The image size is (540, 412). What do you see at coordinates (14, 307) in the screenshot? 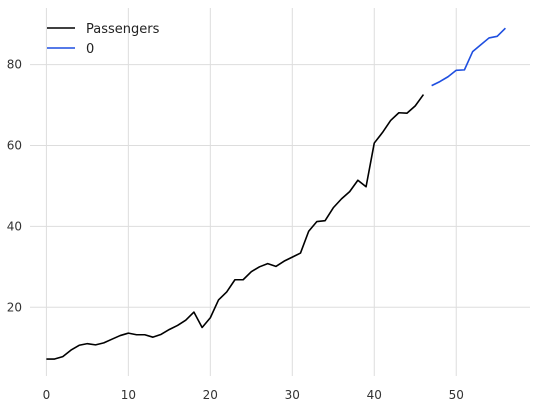
I see `y-tick-label: 20` at bounding box center [14, 307].